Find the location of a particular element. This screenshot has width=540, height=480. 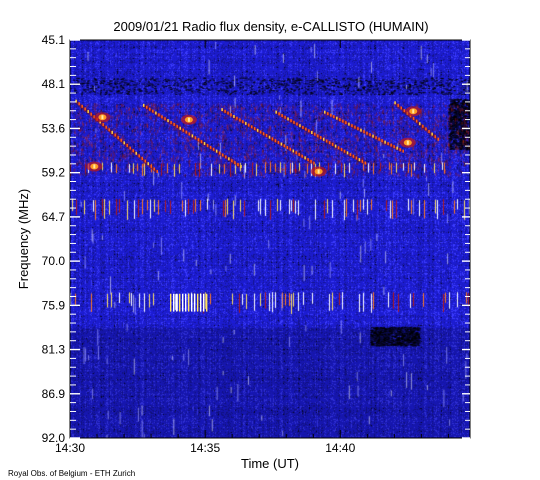

y-tick-label: 70.0 is located at coordinates (54, 261).